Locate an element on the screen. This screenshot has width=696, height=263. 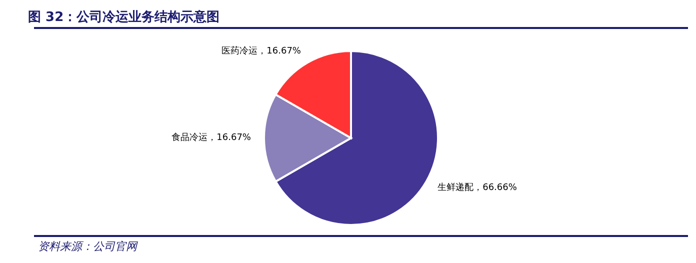
chart-title: 图 32：公司冷运业务结构示意图 is located at coordinates (124, 17).